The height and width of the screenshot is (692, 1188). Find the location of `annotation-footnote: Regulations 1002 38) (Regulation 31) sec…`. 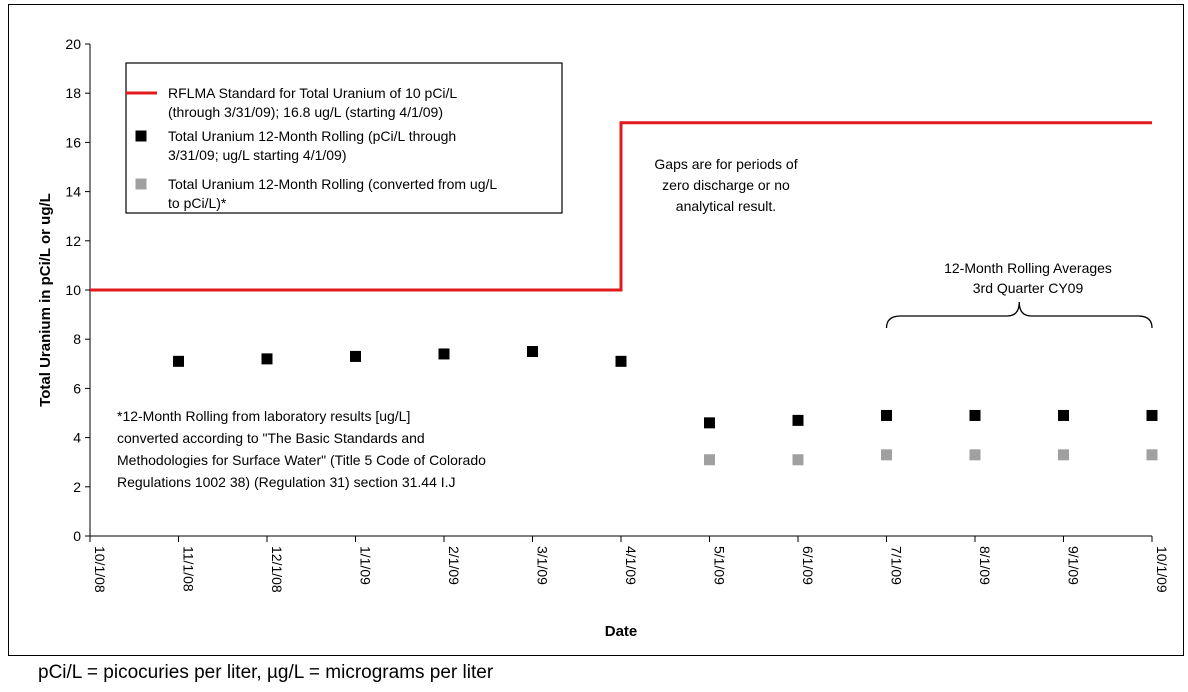

annotation-footnote: Regulations 1002 38) (Regulation 31) sec… is located at coordinates (286, 482).